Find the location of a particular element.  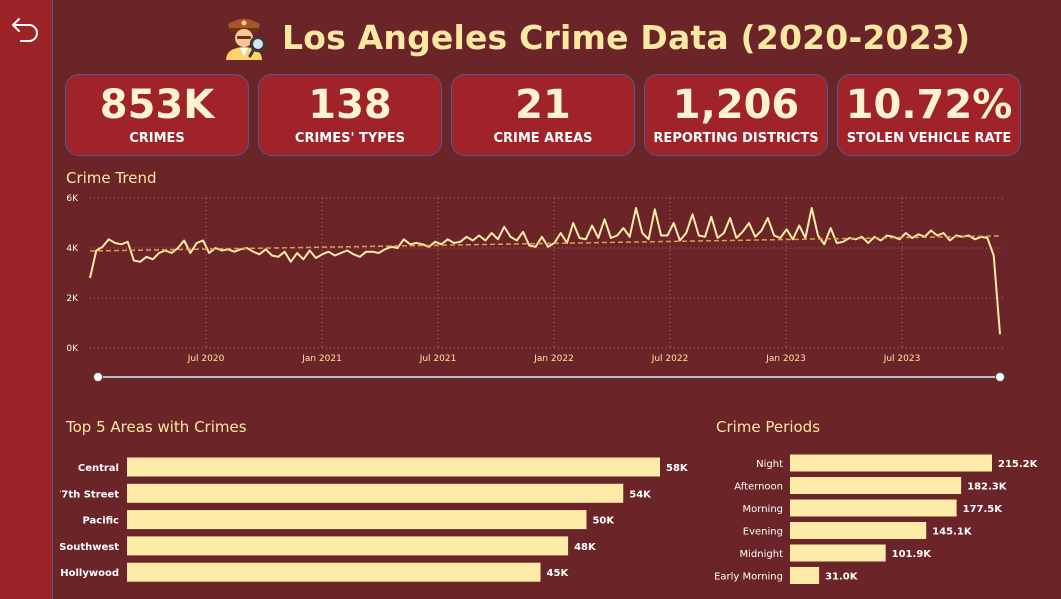

page-header: Los Angeles Crime Data (2020-2023) is located at coordinates (595, 37).